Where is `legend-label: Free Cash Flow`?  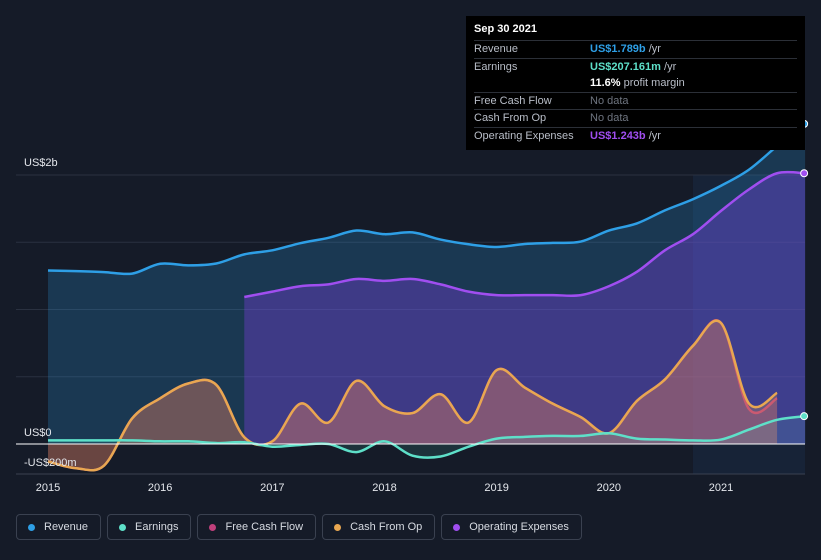 legend-label: Free Cash Flow is located at coordinates (264, 527).